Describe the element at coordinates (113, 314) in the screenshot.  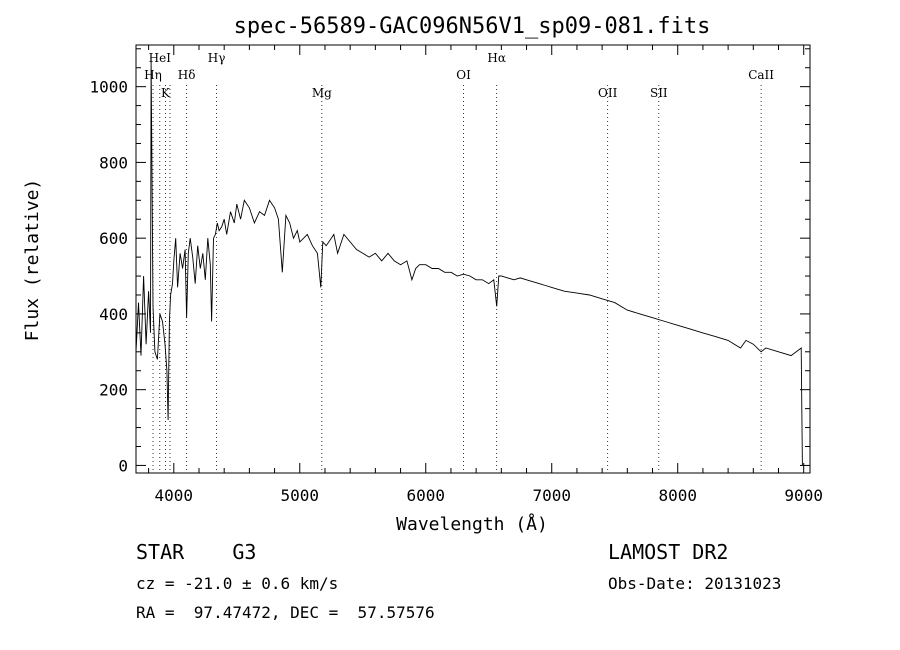
I see `y-tick-label: 400` at that location.